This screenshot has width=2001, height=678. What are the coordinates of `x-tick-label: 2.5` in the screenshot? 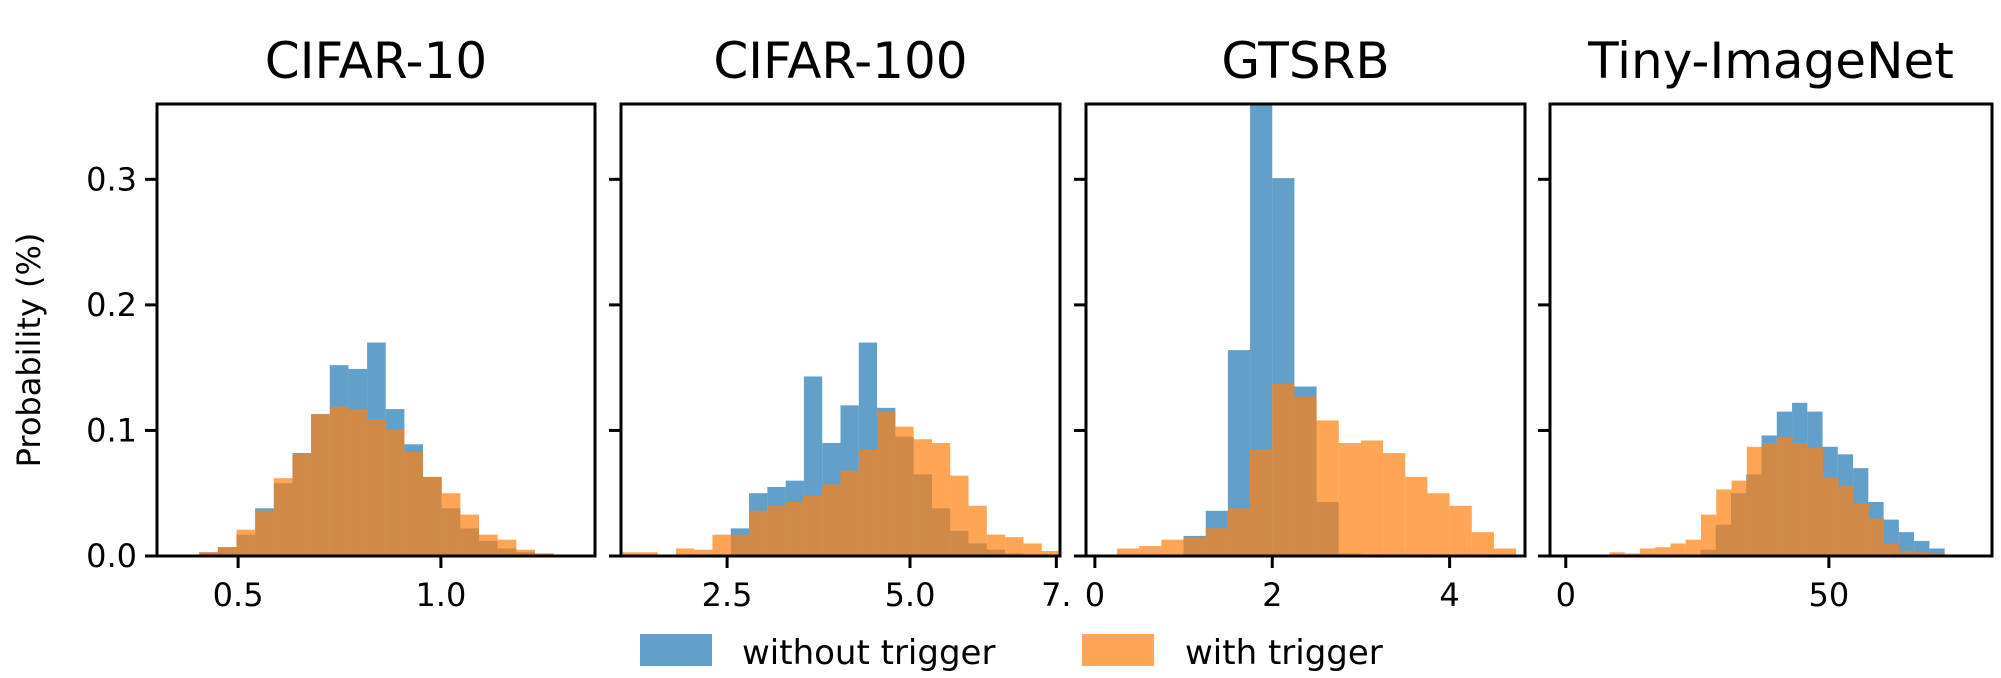 It's located at (727, 595).